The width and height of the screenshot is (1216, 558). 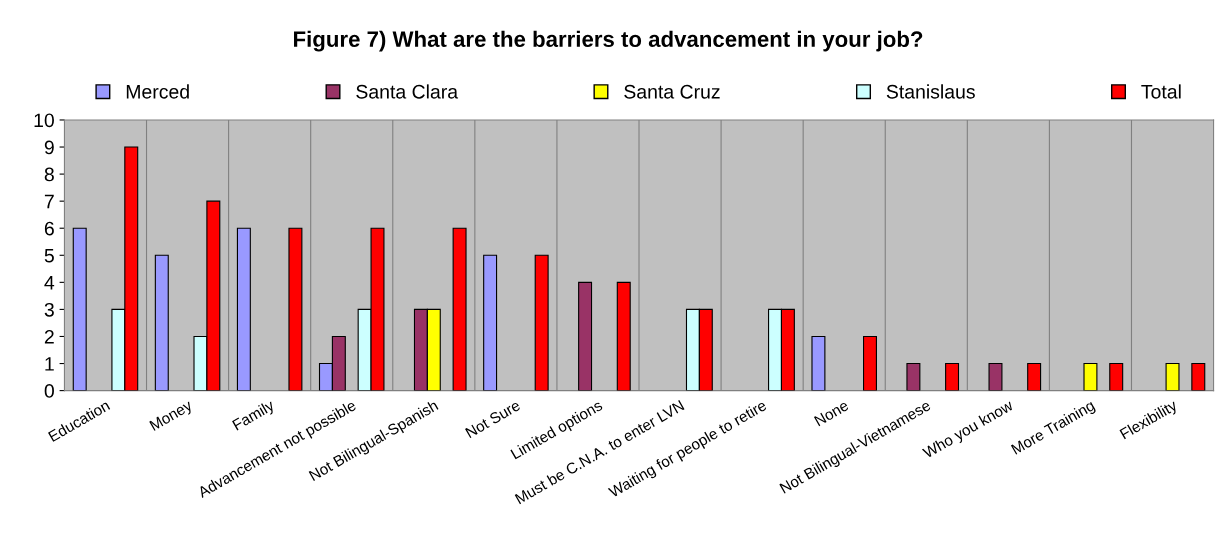 What do you see at coordinates (49, 309) in the screenshot?
I see `y-tick-label: 3` at bounding box center [49, 309].